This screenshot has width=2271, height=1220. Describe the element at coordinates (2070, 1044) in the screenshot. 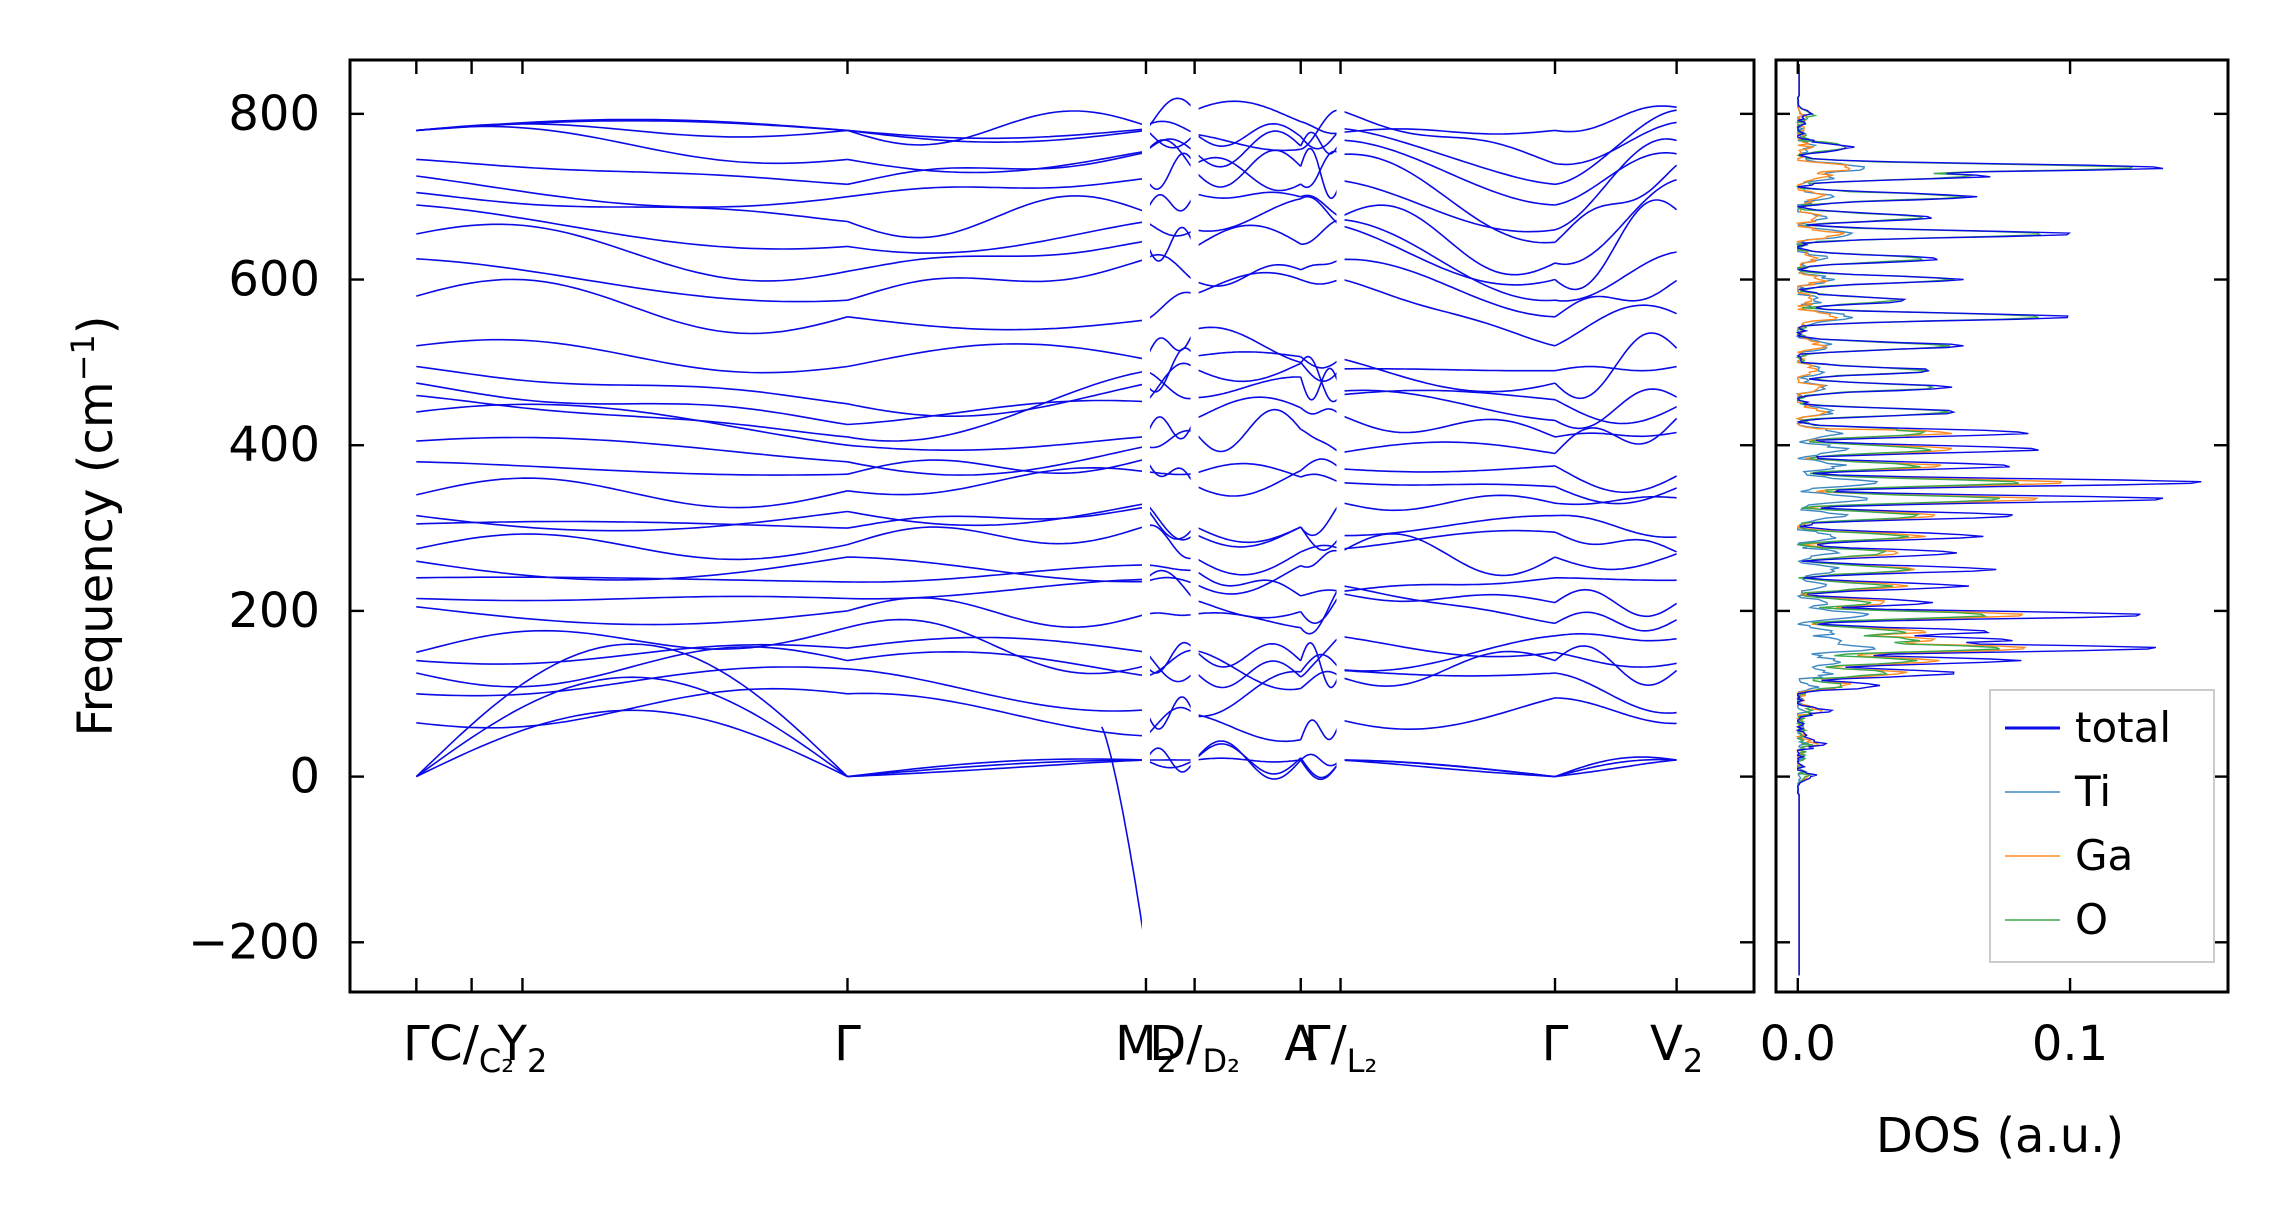

I see `dos-x-tick-label: 0.1` at that location.